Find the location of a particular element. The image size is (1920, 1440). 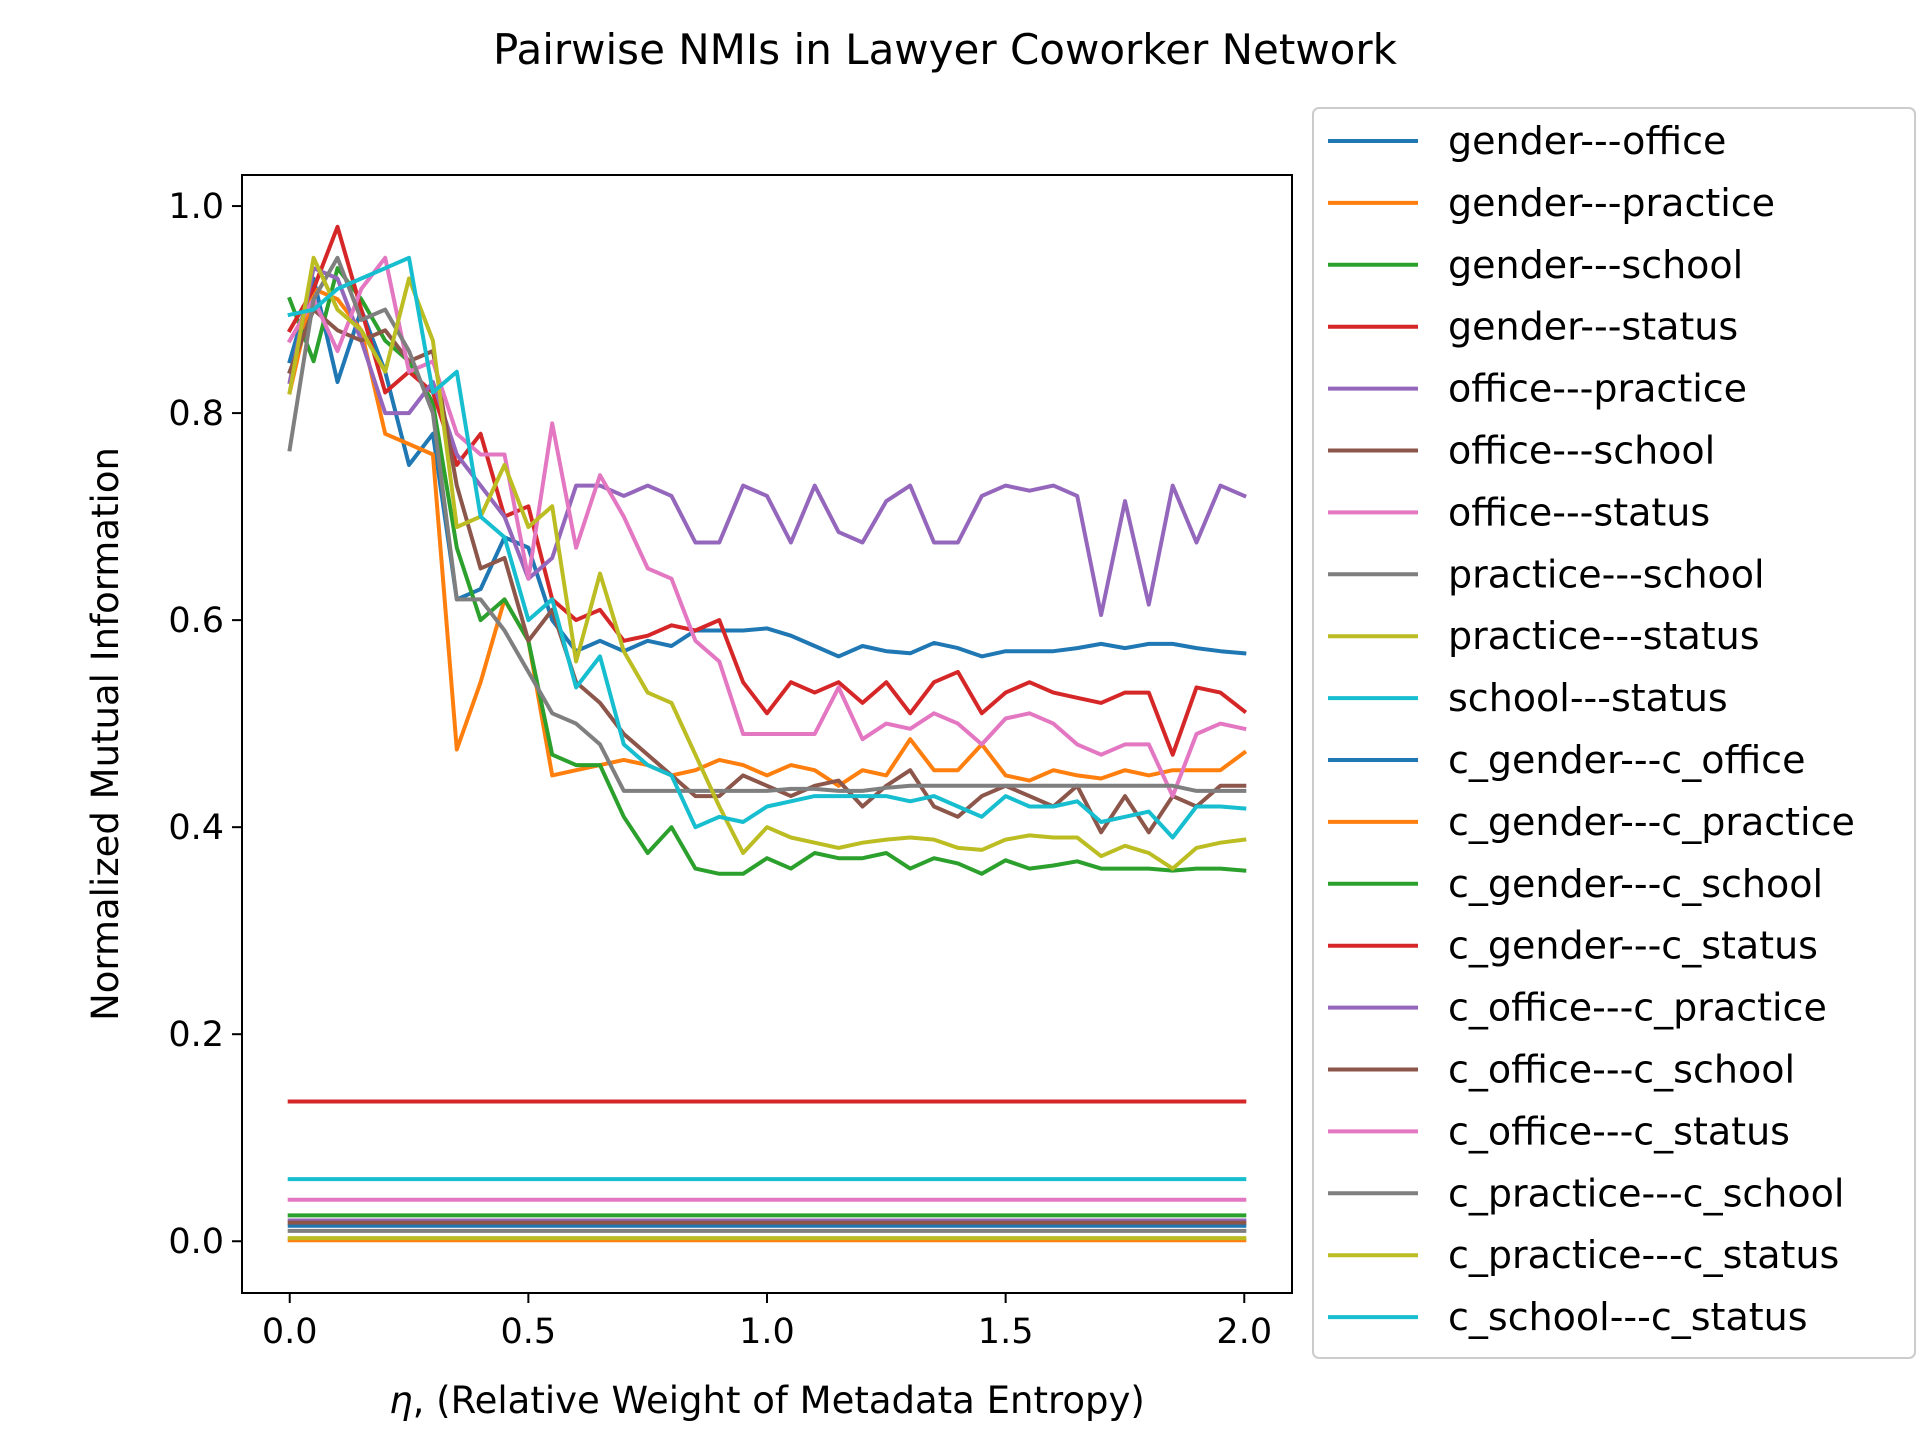

x-tick-label: 1.5 is located at coordinates (1006, 1332).